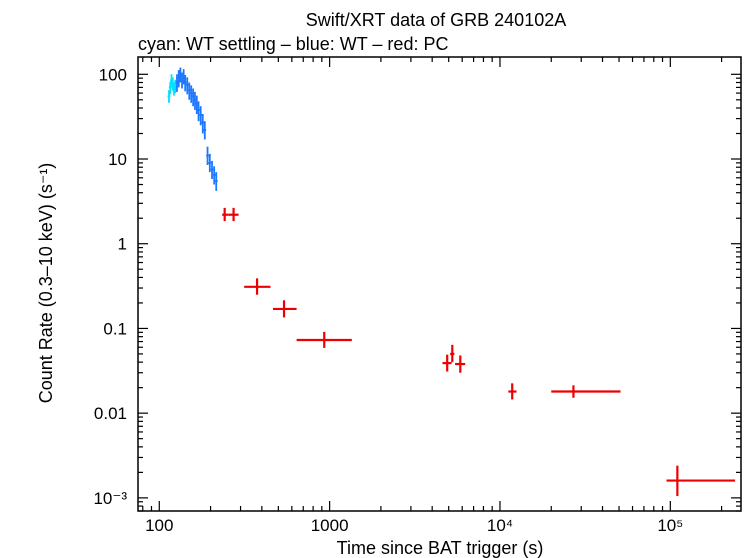  I want to click on y-tick-label: 10, so click(117, 159).